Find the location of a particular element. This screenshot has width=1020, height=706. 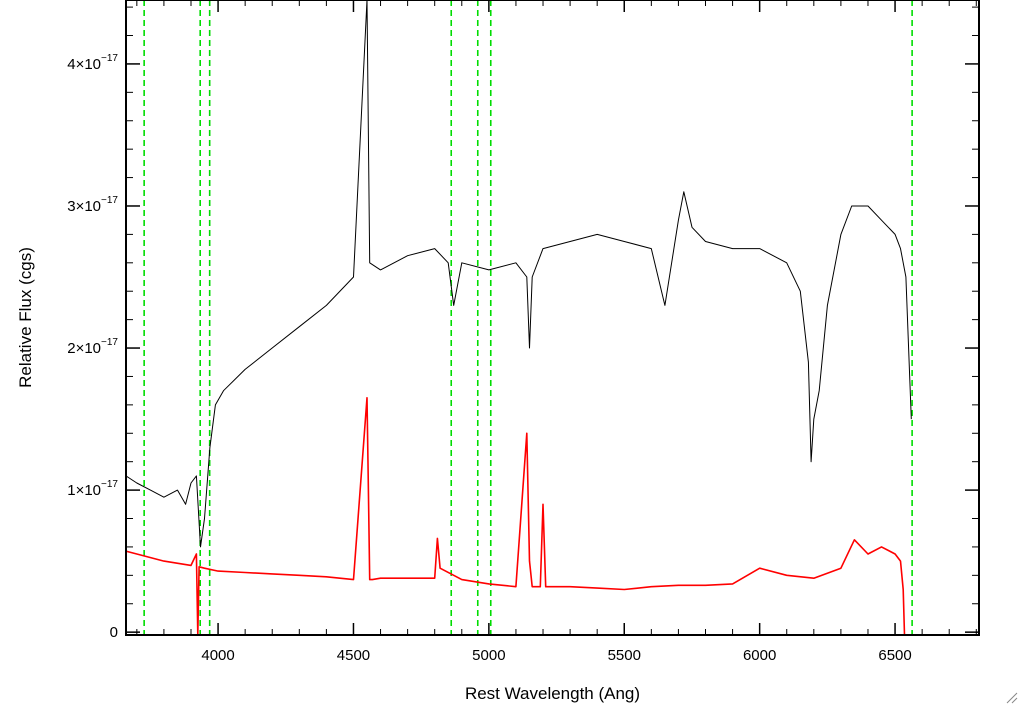

x-tick-label-2: 5000 is located at coordinates (488, 655).